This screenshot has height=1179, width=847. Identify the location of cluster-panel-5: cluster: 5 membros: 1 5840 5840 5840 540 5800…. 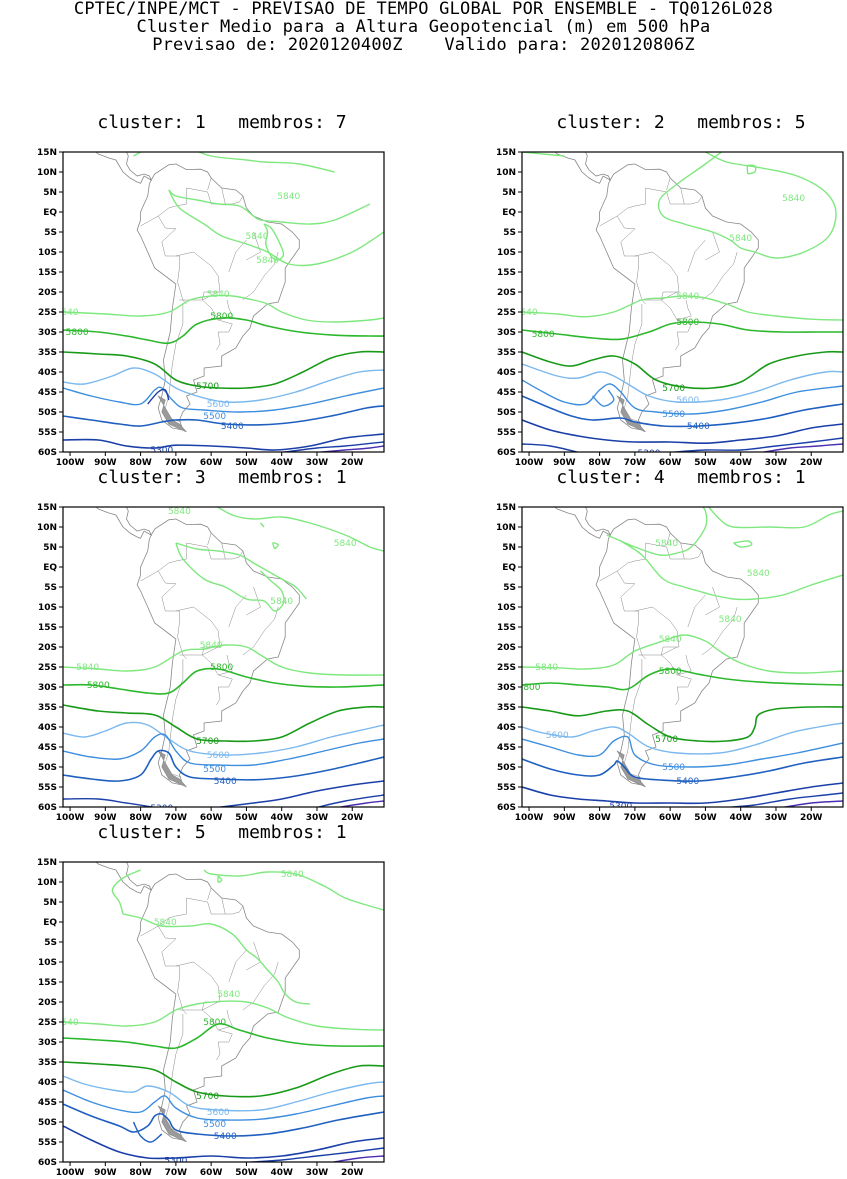
(192, 1000).